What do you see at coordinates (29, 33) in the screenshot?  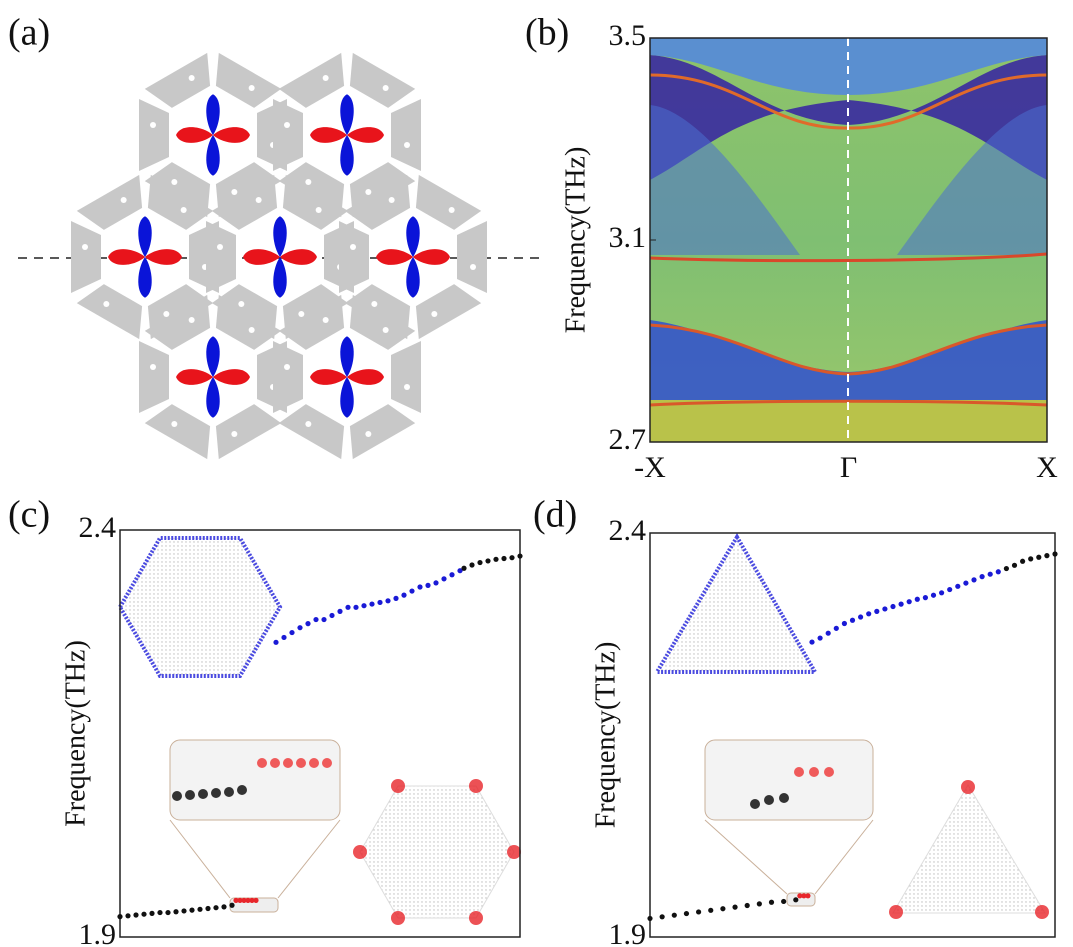 I see `panel-label: (a)` at bounding box center [29, 33].